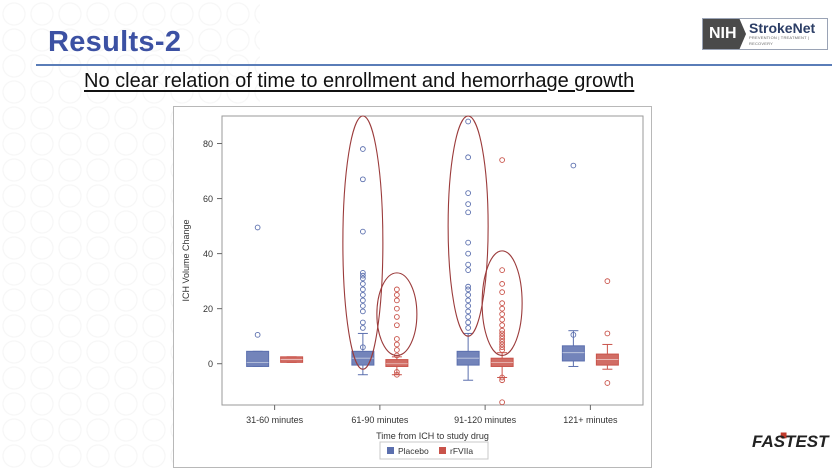 This screenshot has width=832, height=468. What do you see at coordinates (208, 199) in the screenshot?
I see `y-tick-label: 60` at bounding box center [208, 199].